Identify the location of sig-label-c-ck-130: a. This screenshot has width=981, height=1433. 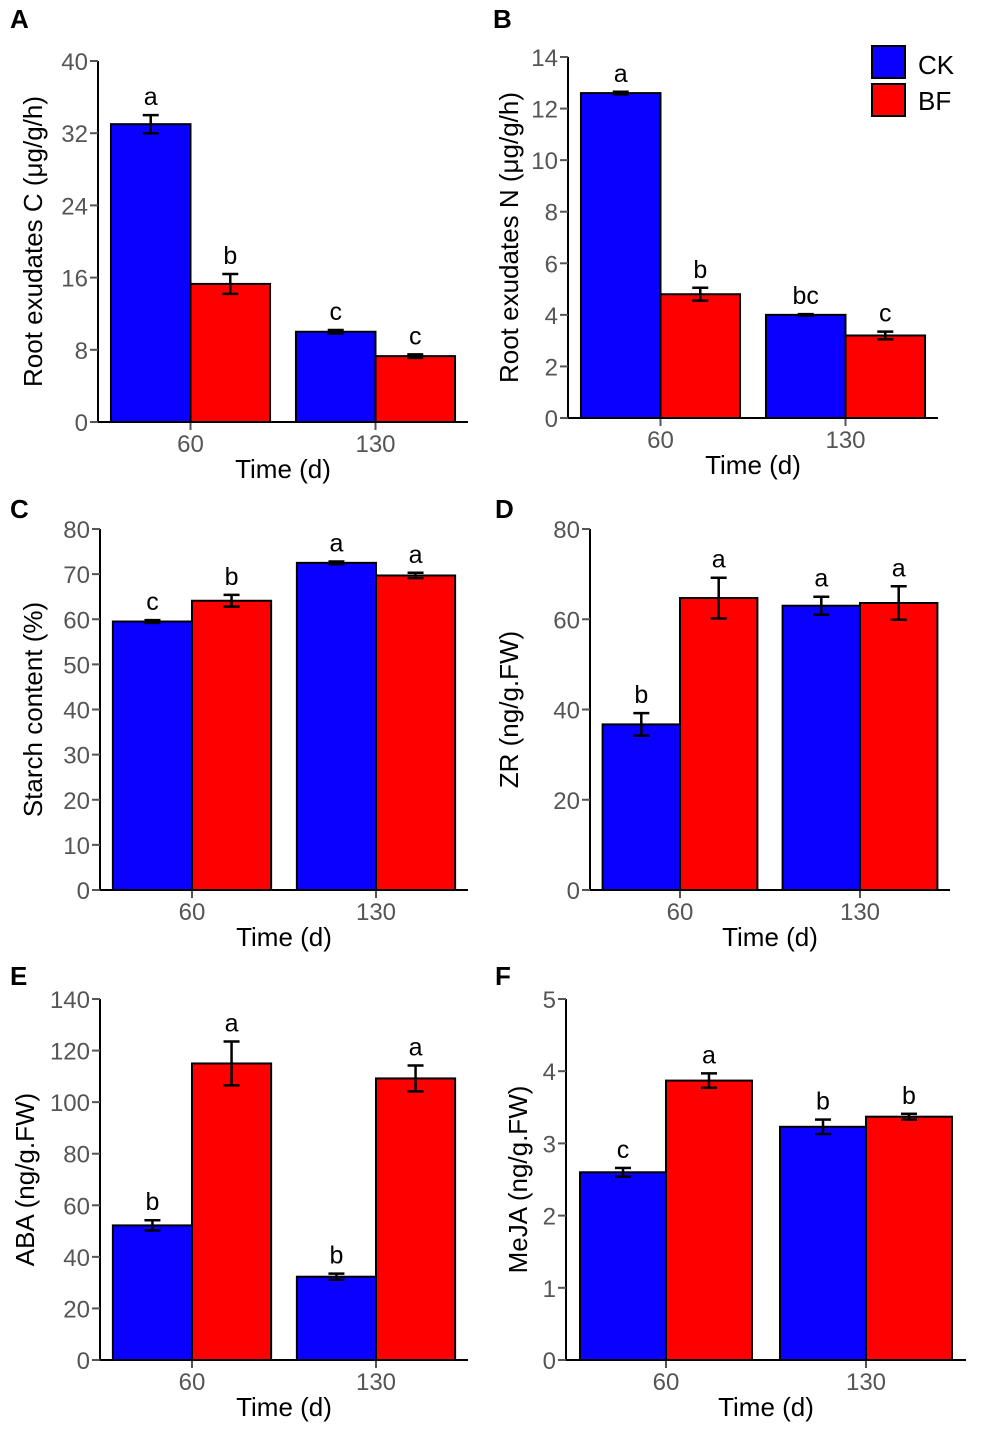
(336, 543).